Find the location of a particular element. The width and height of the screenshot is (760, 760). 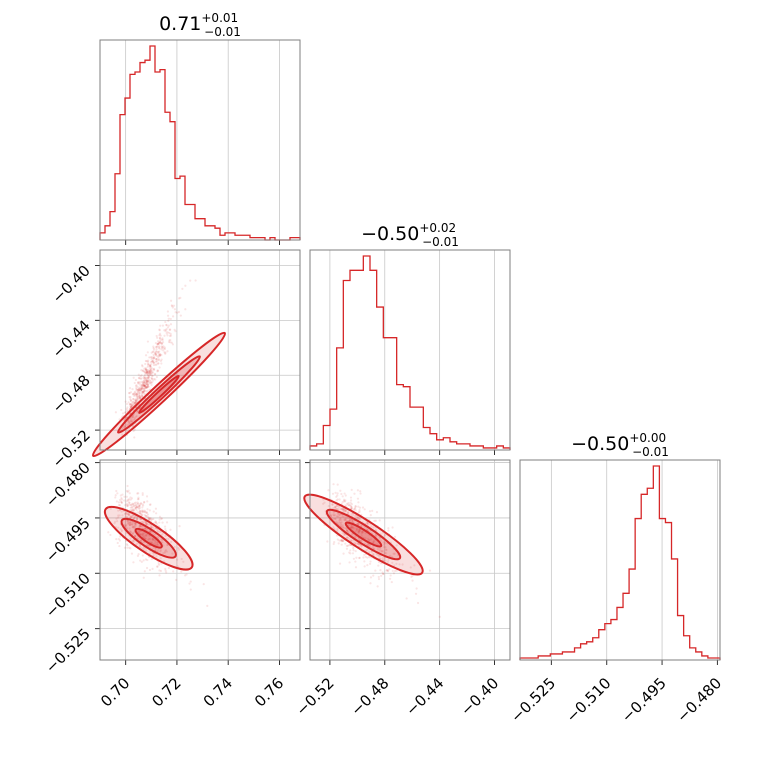

scatter-0-frame is located at coordinates (200, 350).